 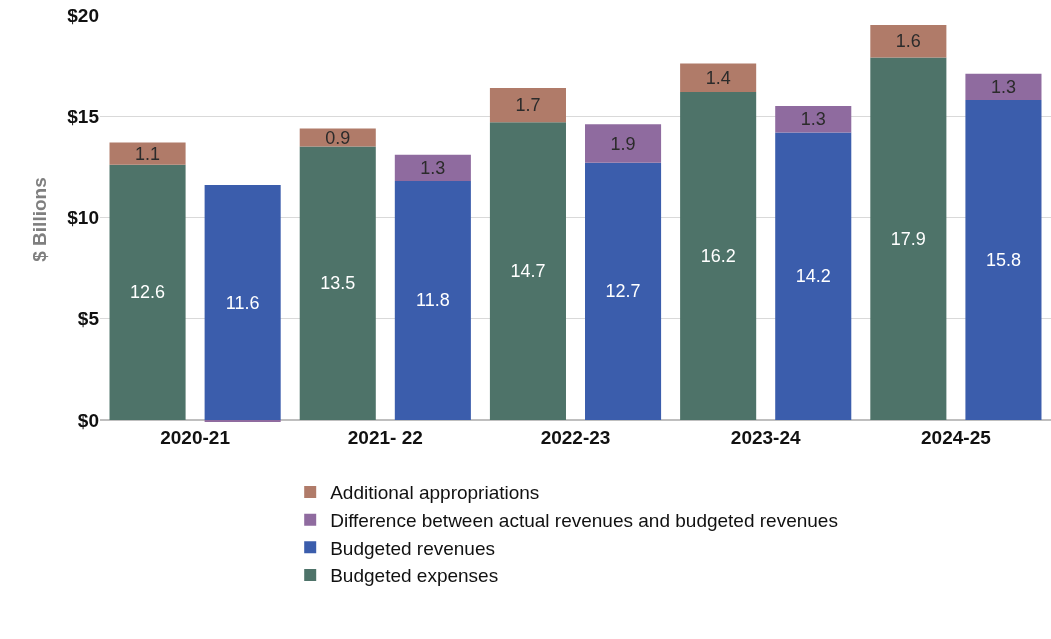 I want to click on data-label: 13.5, so click(x=338, y=283).